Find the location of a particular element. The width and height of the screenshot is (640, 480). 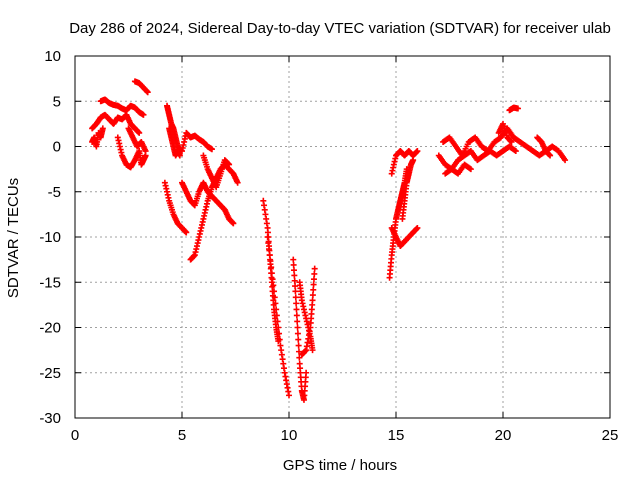

y-tick-label: 5 is located at coordinates (57, 101).